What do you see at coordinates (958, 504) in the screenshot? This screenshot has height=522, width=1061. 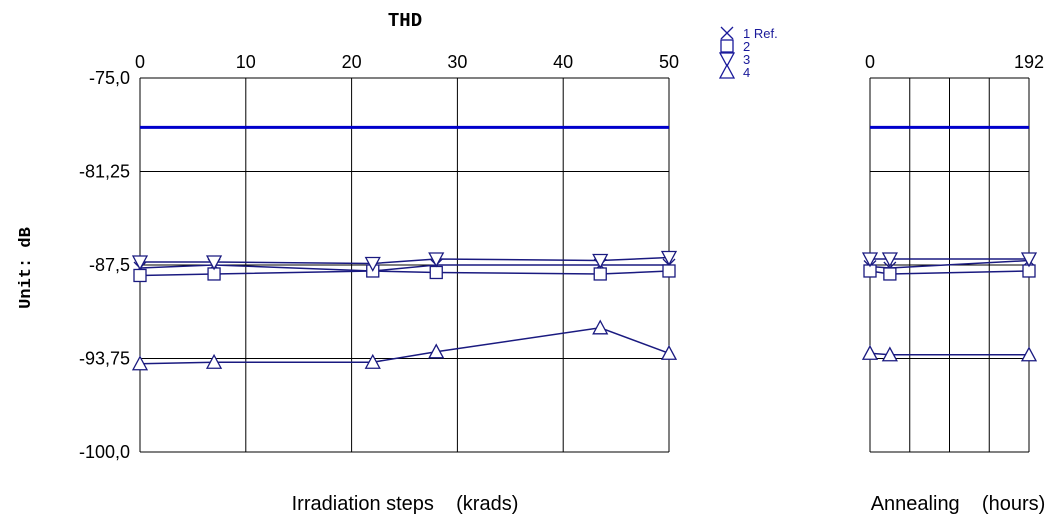 I see `x-axis-label-annealing: Annealing (hours)` at bounding box center [958, 504].